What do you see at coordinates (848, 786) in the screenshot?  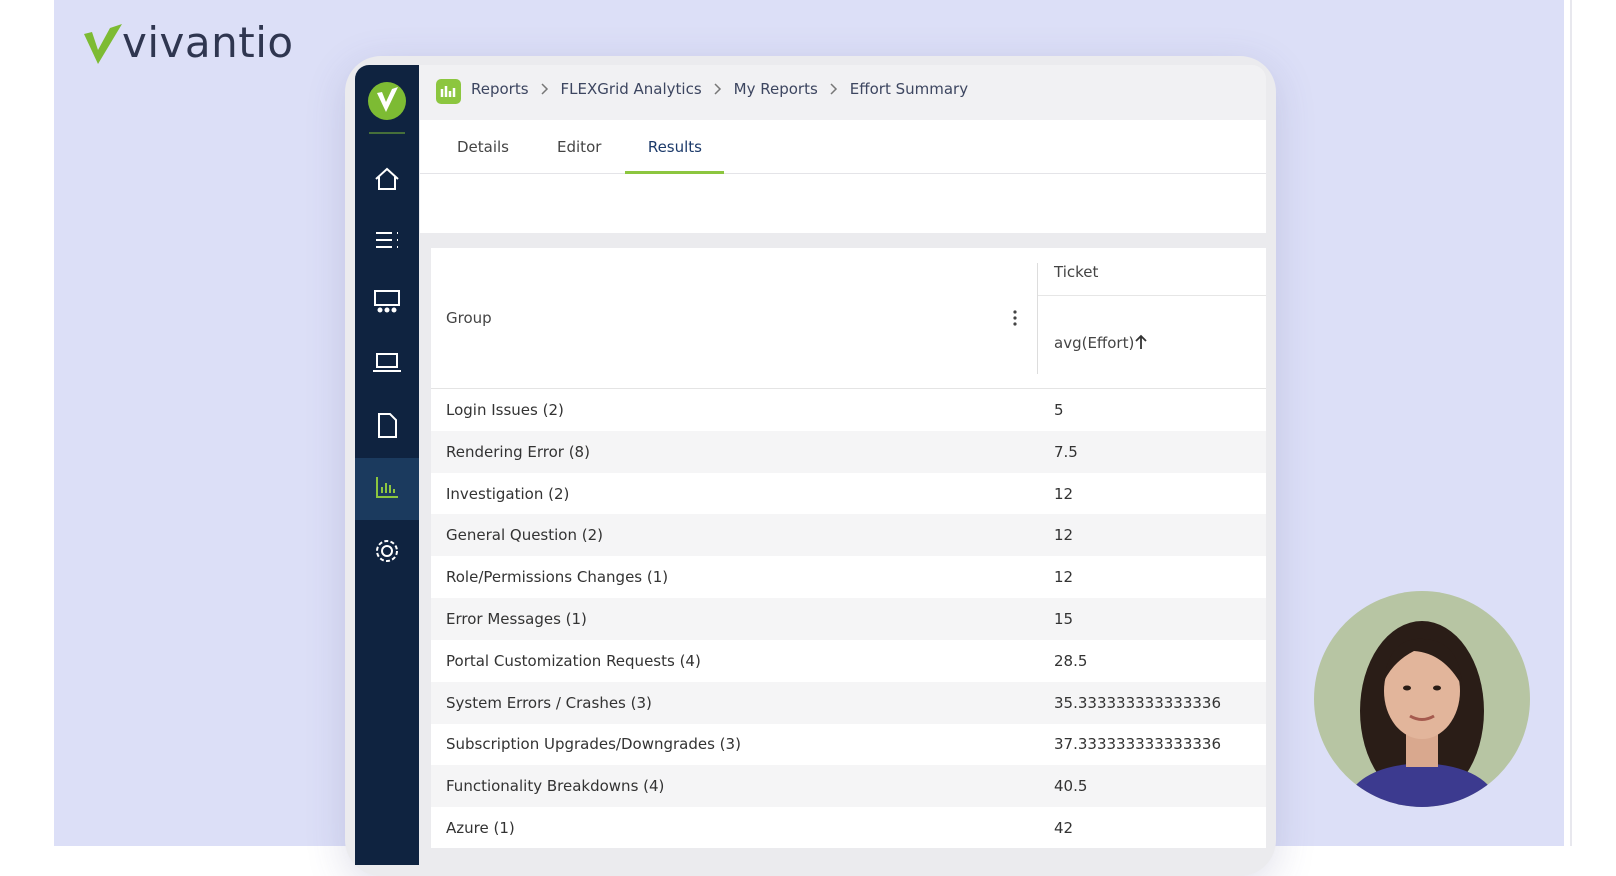 I see `table-row: Functionality Breakdowns (4) 40.5` at bounding box center [848, 786].